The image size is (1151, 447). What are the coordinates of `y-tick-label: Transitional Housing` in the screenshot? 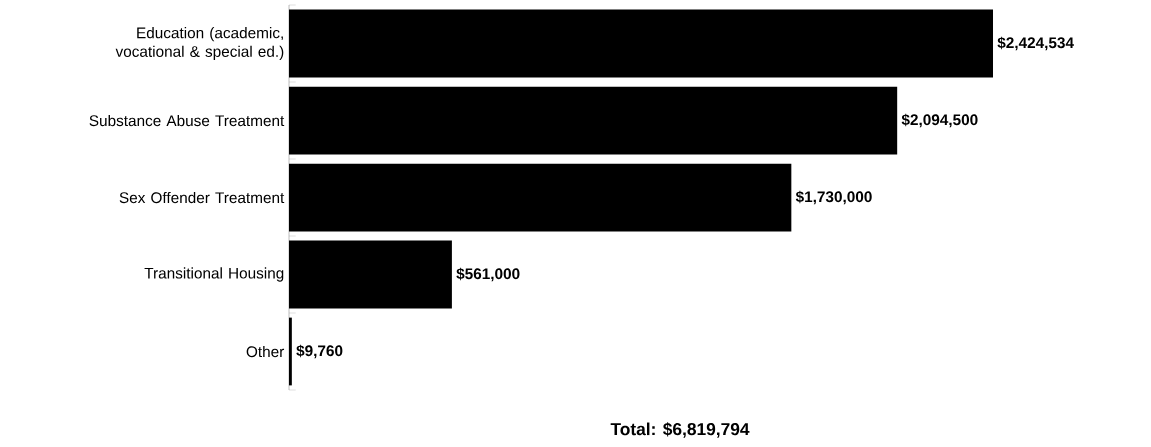 It's located at (214, 274).